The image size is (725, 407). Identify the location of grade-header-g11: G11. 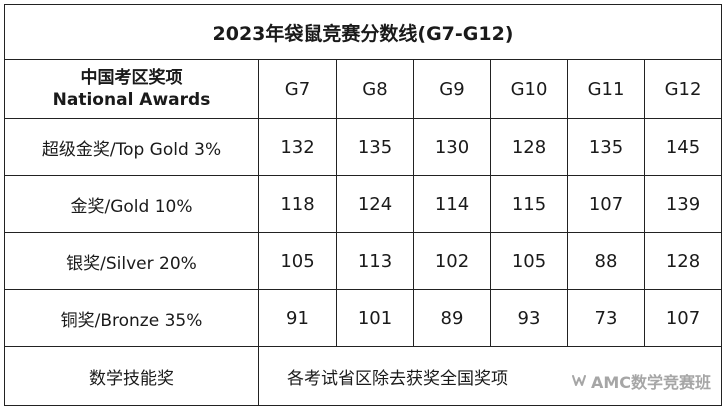
(606, 89).